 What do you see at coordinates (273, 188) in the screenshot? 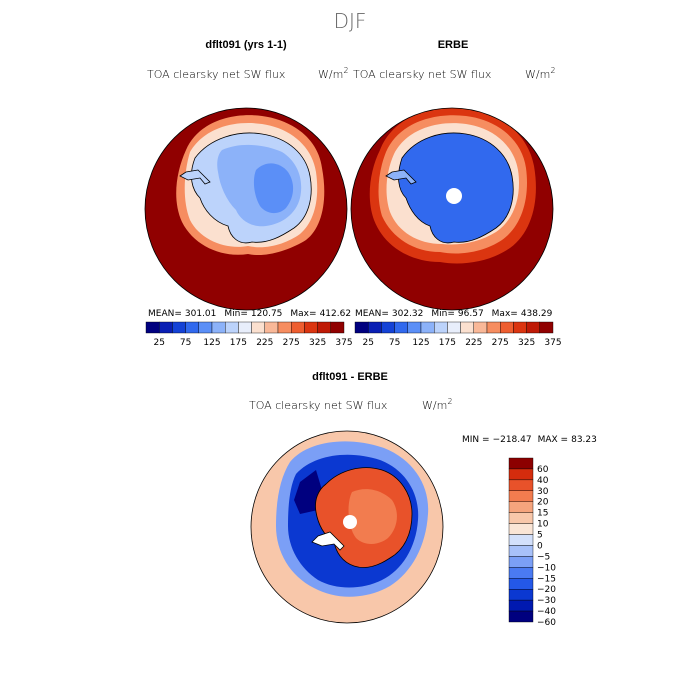
I see `model-map-plateau` at bounding box center [273, 188].